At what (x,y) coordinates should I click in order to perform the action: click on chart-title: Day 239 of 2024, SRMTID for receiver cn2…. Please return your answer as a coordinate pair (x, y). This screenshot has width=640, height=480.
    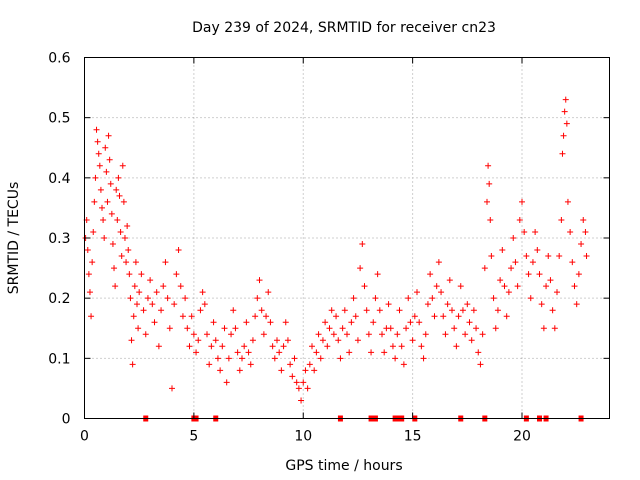
    Looking at the image, I should click on (344, 28).